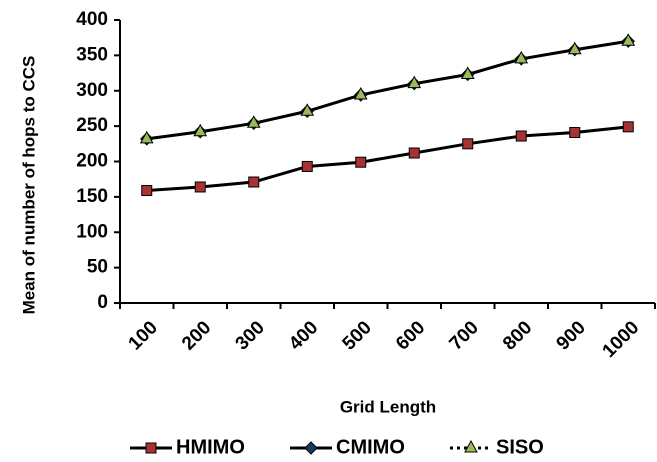 The width and height of the screenshot is (657, 462). Describe the element at coordinates (92, 90) in the screenshot. I see `y-tick-label: 300` at that location.